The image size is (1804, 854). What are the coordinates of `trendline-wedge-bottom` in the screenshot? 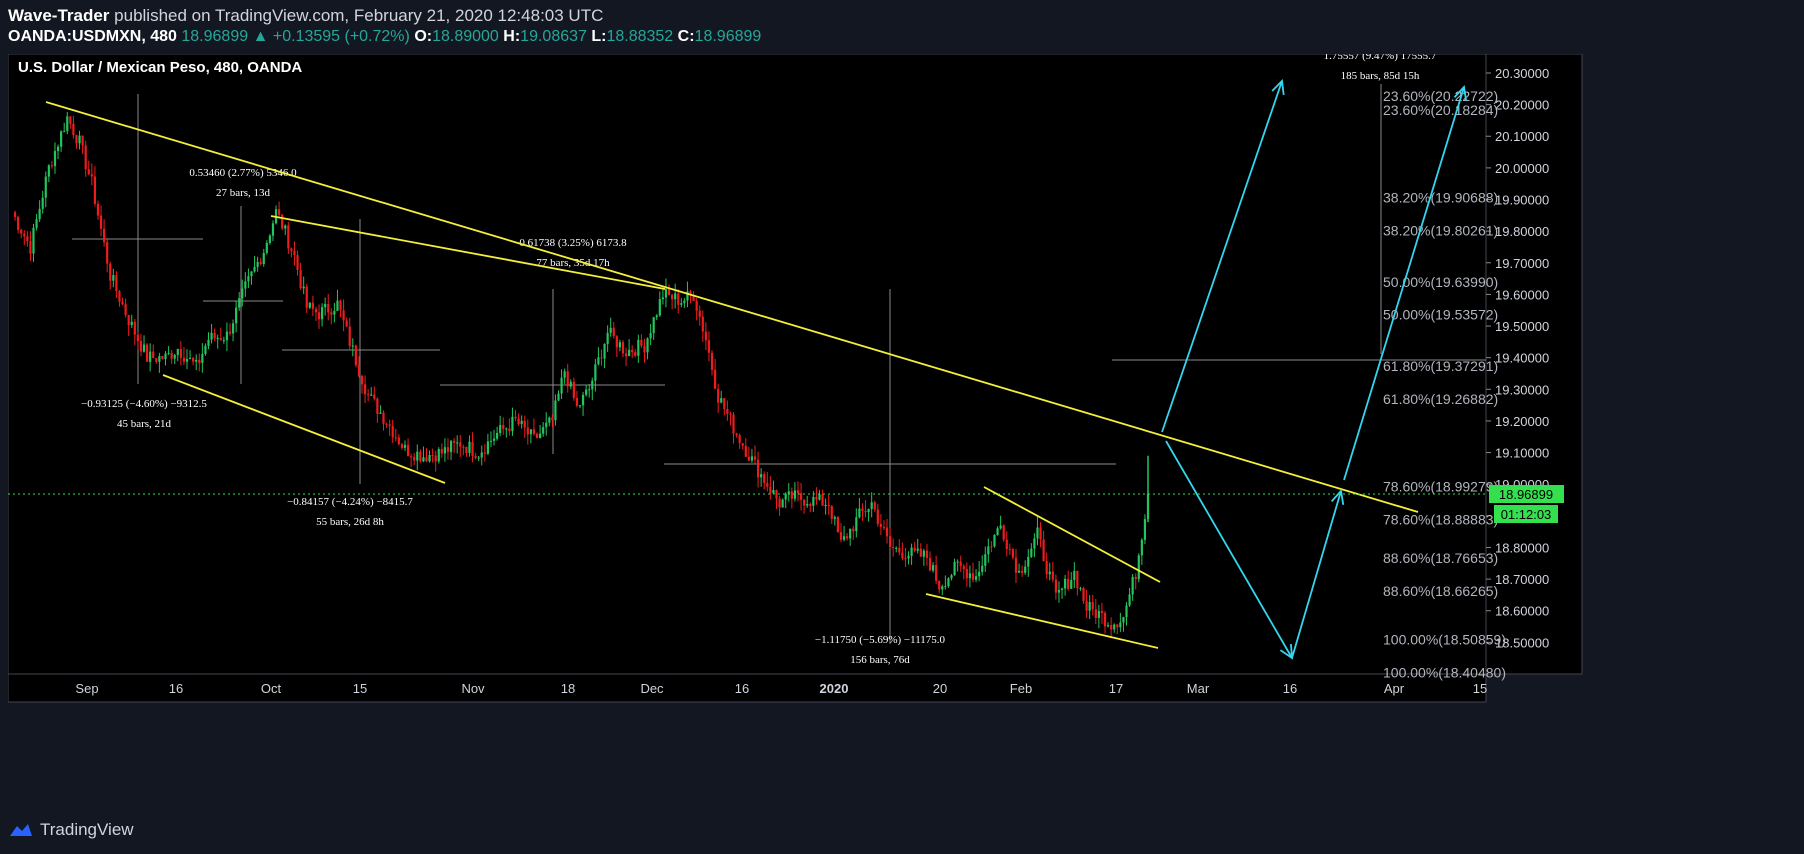 It's located at (1042, 621).